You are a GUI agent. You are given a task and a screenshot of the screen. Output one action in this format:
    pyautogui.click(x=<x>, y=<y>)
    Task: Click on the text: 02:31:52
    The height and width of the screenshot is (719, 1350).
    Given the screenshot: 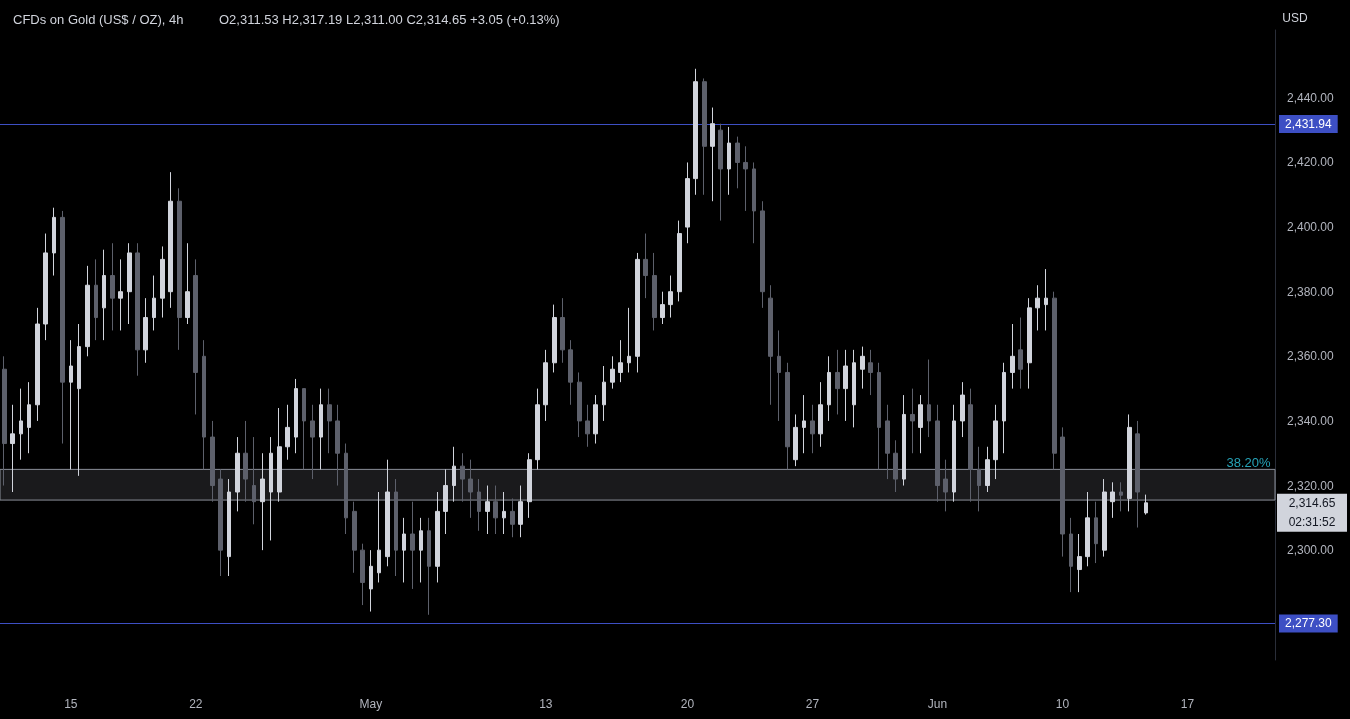 What is the action you would take?
    pyautogui.click(x=1312, y=521)
    